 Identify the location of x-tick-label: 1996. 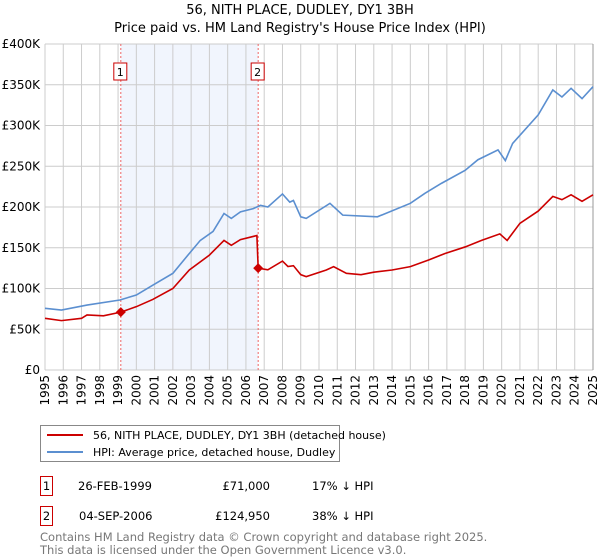
(63, 390).